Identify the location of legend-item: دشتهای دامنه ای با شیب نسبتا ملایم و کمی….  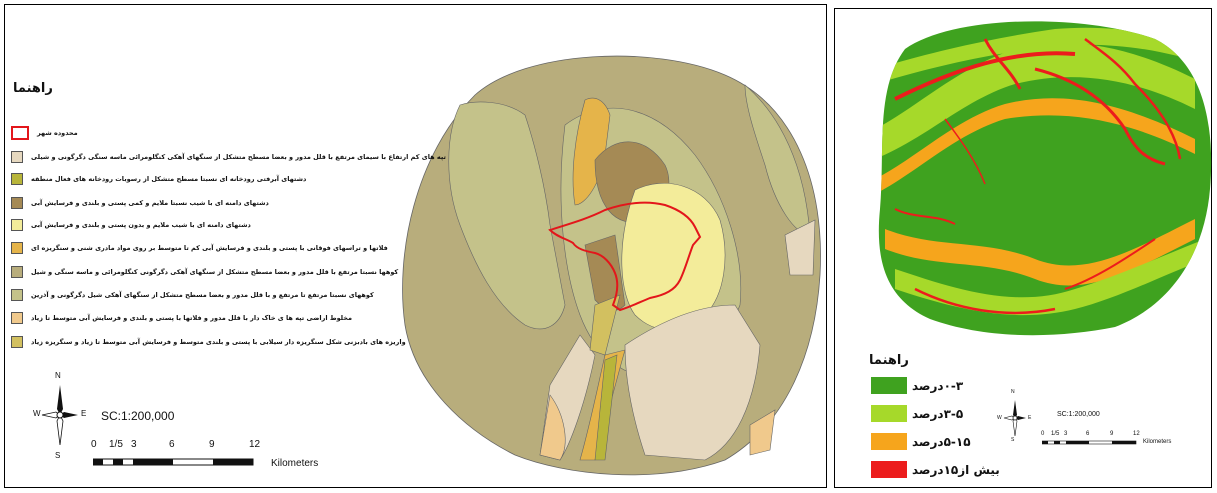
(140, 203).